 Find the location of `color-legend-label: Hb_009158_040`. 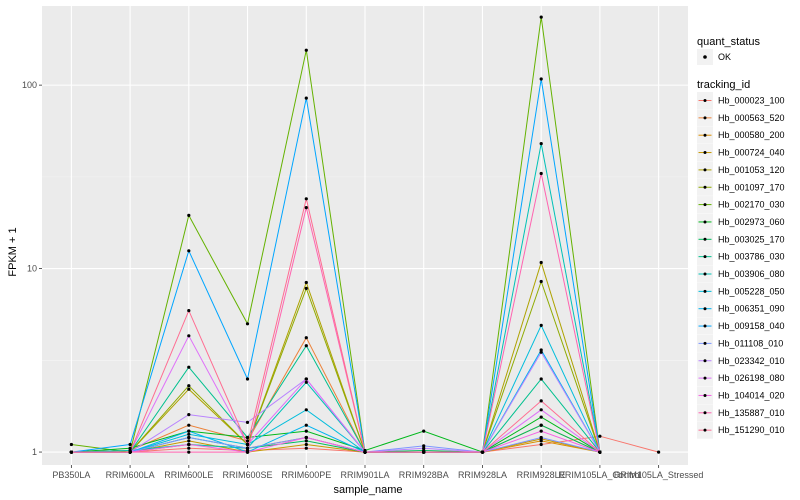

color-legend-label: Hb_009158_040 is located at coordinates (751, 326).